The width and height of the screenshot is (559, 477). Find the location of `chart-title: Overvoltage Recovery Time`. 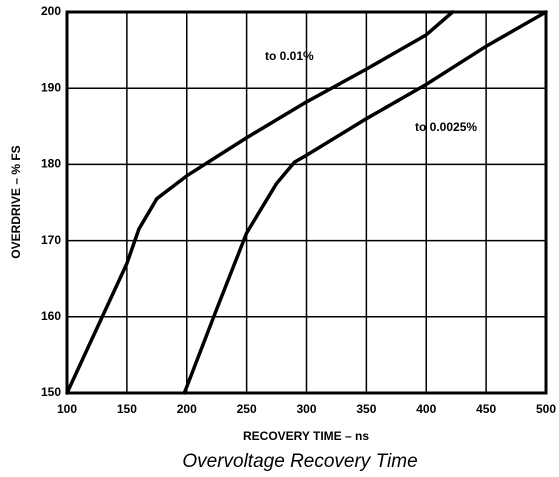

chart-title: Overvoltage Recovery Time is located at coordinates (299, 461).